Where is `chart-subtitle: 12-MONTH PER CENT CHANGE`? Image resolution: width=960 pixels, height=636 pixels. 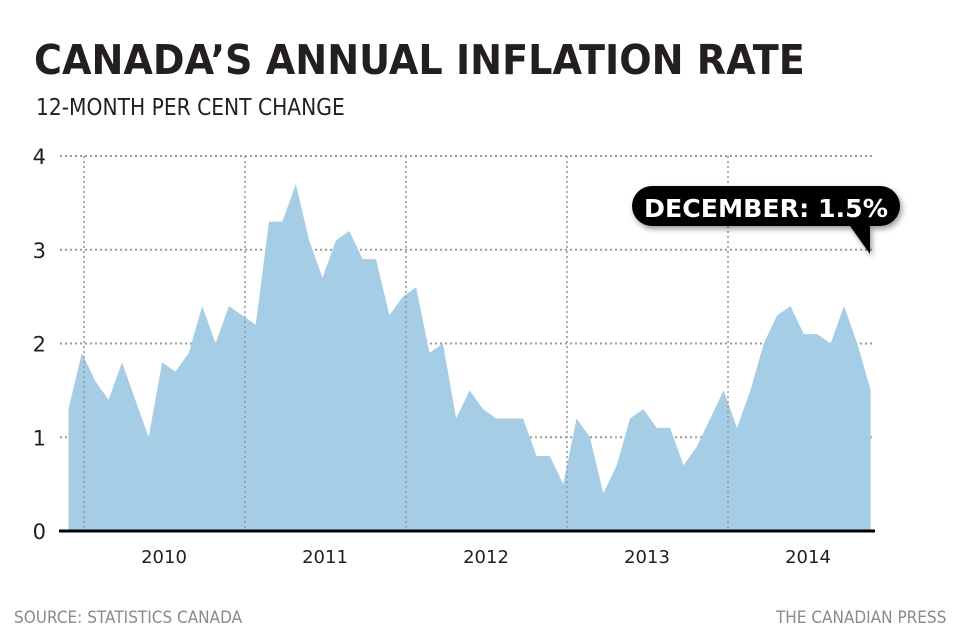
chart-subtitle: 12-MONTH PER CENT CHANGE is located at coordinates (190, 108).